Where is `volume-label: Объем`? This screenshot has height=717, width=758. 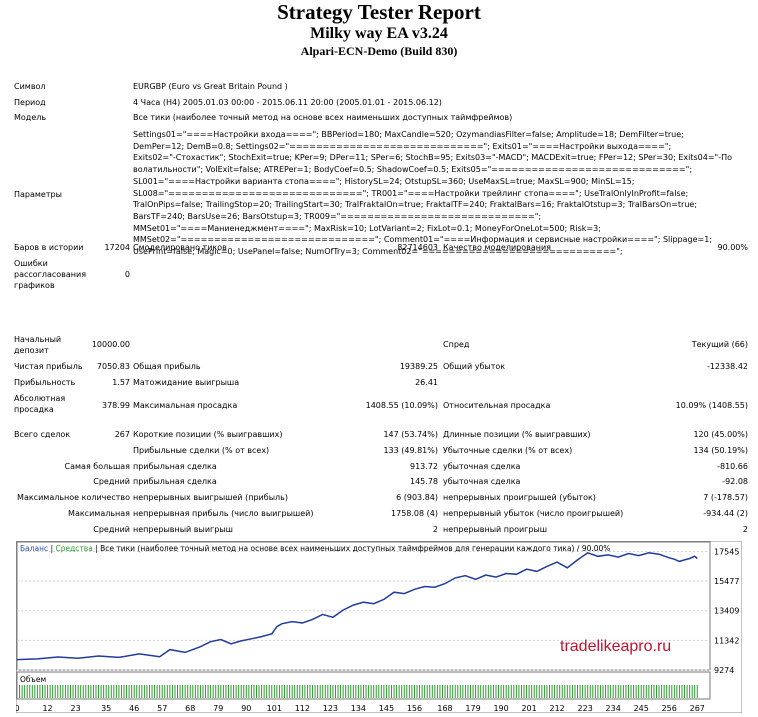 volume-label: Объем is located at coordinates (33, 679).